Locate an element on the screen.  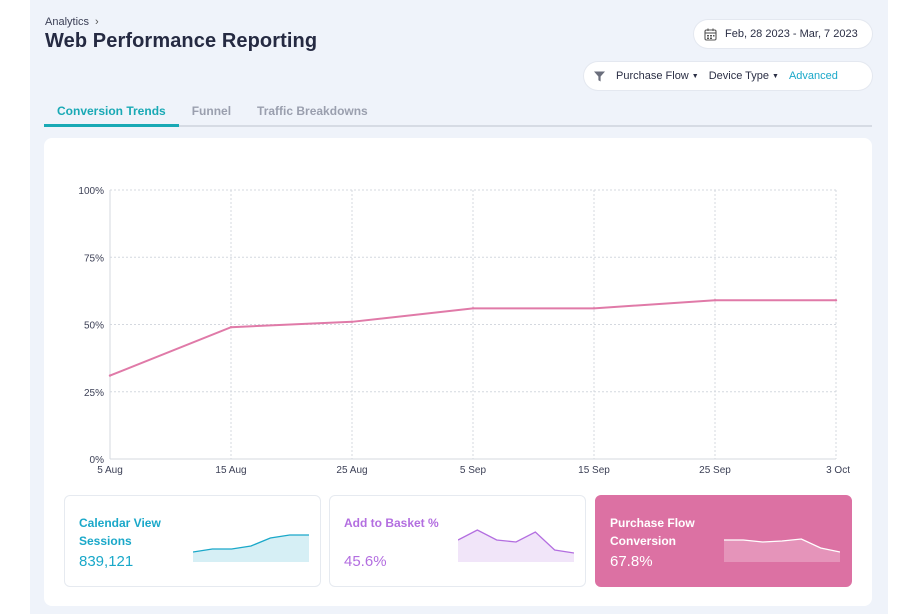
breadcrumb: Analytics › is located at coordinates (72, 22).